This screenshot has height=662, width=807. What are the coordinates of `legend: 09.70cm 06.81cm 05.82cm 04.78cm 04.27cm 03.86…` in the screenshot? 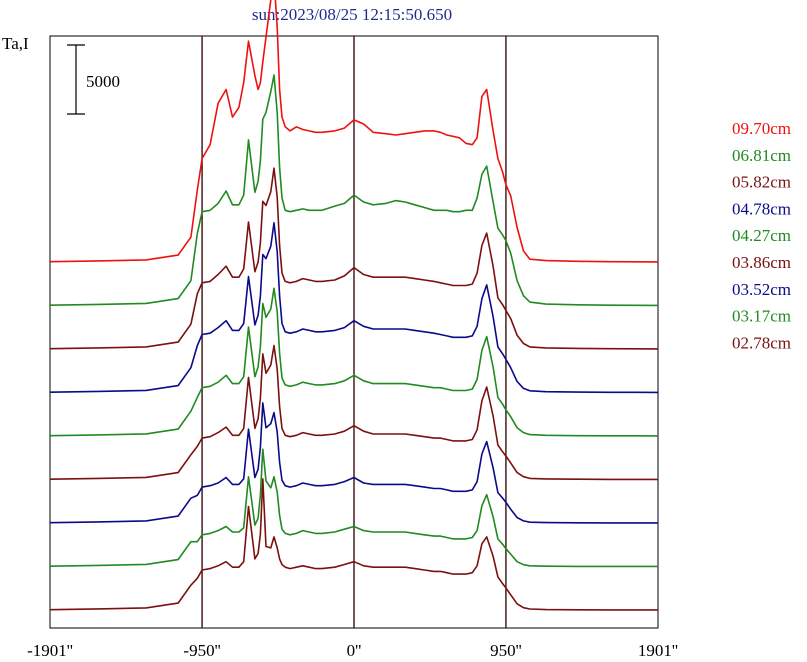 It's located at (761, 235).